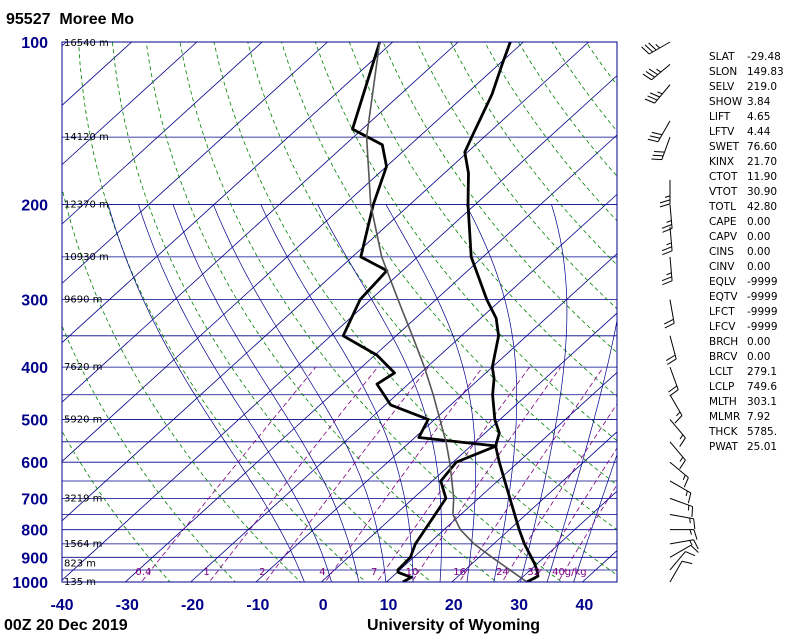  What do you see at coordinates (762, 372) in the screenshot?
I see `index-value: 279.1` at bounding box center [762, 372].